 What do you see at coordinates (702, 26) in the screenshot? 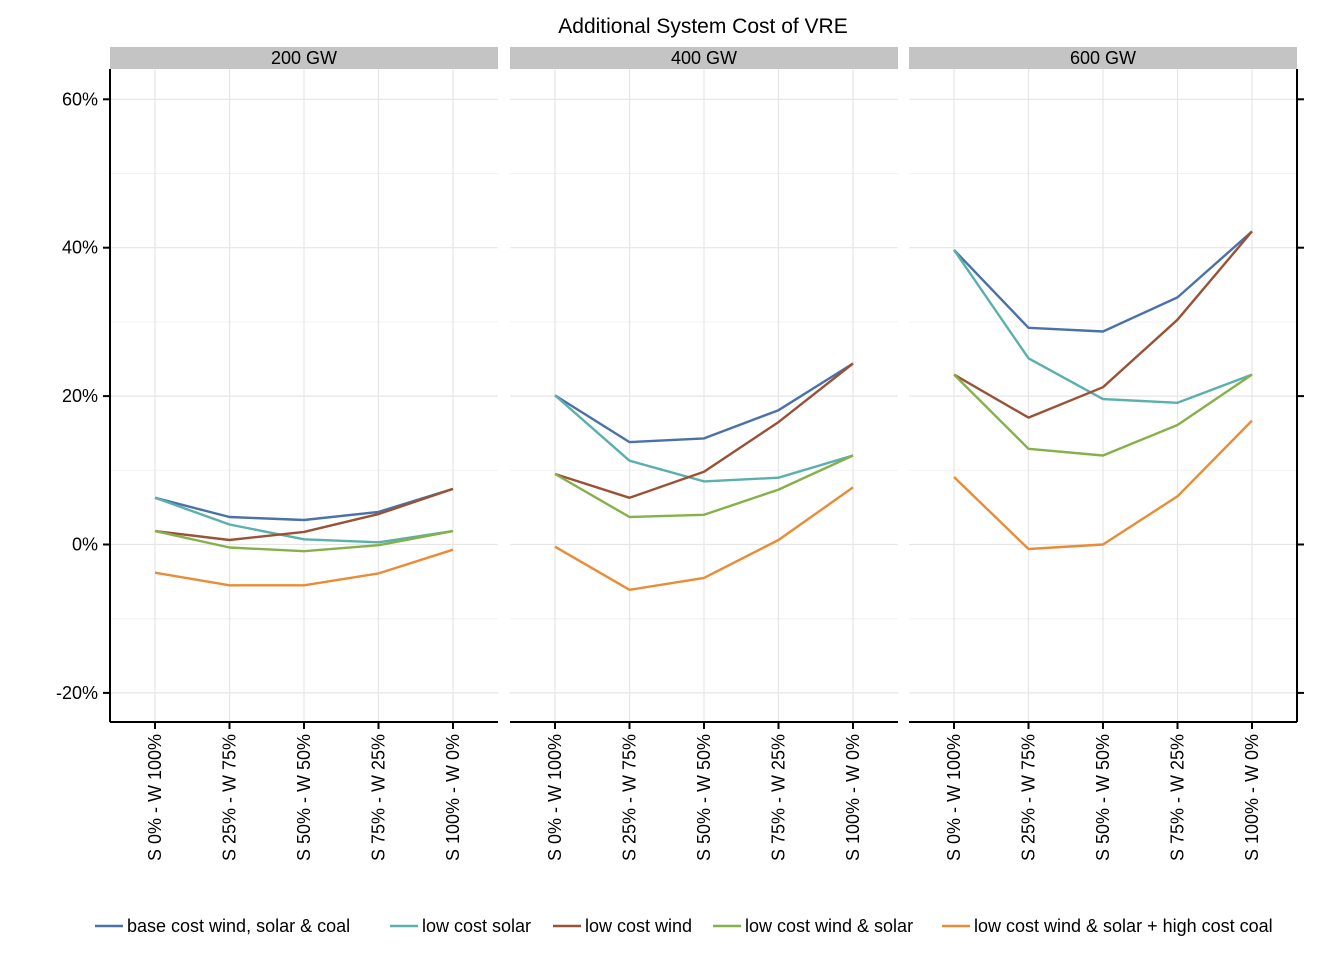
I see `chart-title: Additional System Cost of VRE` at bounding box center [702, 26].